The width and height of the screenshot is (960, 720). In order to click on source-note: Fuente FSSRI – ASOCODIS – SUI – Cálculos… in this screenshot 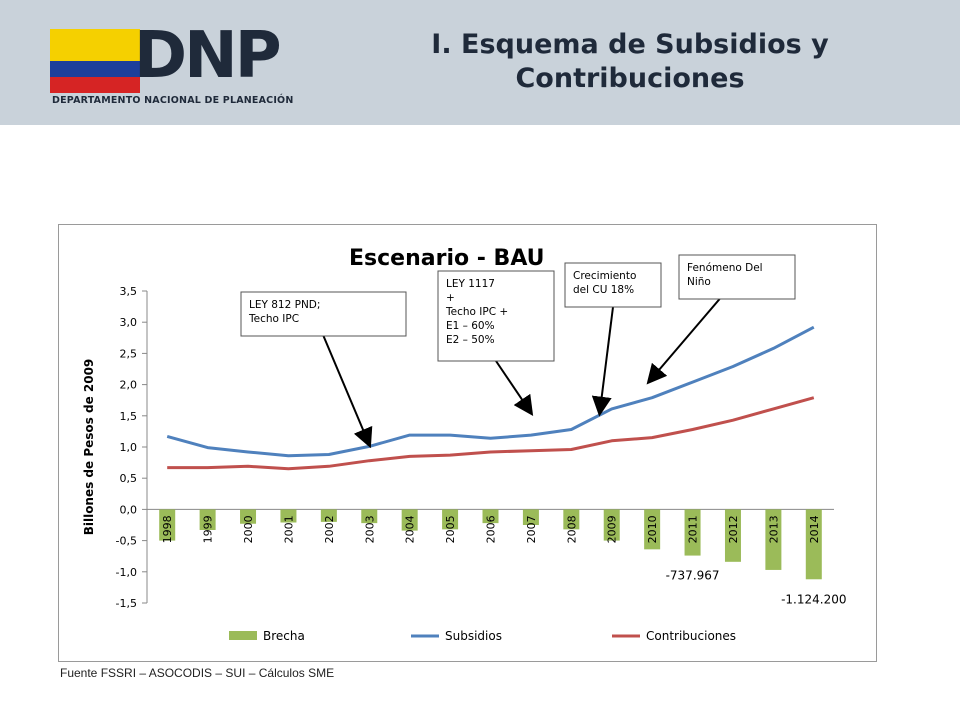, I will do `click(197, 673)`.